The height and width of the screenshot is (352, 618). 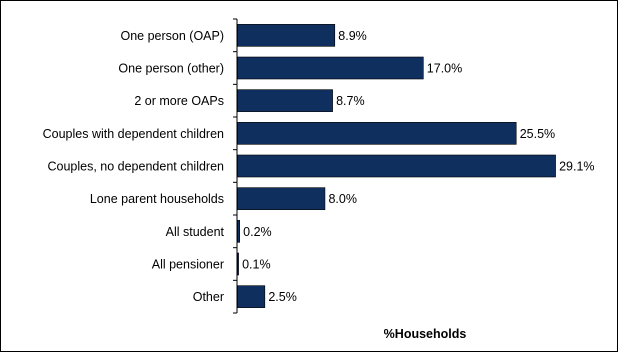 I want to click on category-label: All student, so click(x=195, y=232).